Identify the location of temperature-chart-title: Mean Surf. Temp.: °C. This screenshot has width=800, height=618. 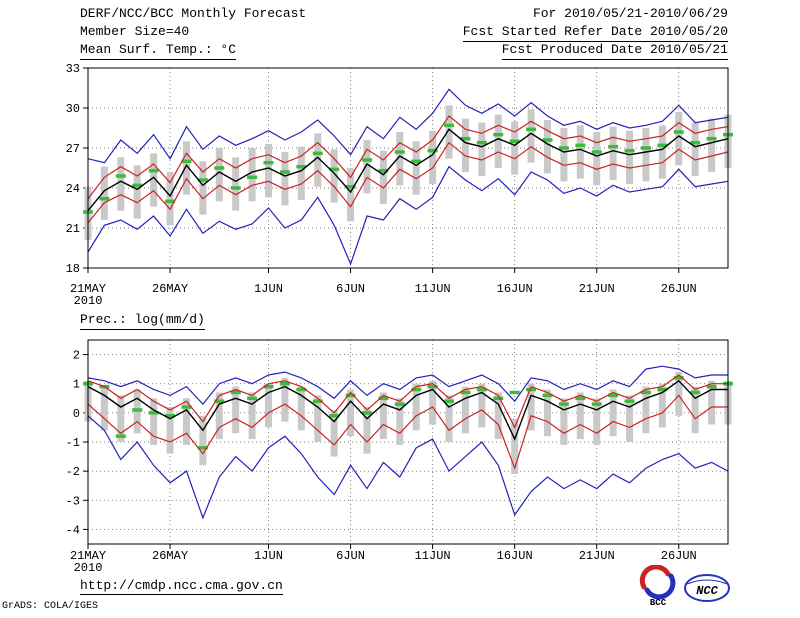
(158, 51).